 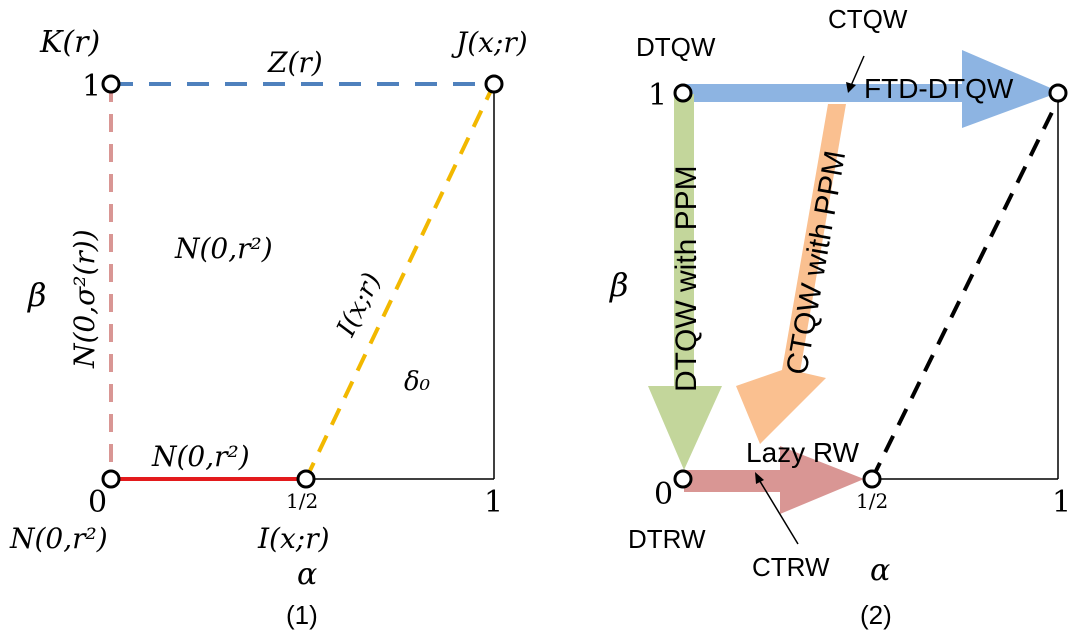 I want to click on panel2-blue-arrow, so click(x=871, y=89).